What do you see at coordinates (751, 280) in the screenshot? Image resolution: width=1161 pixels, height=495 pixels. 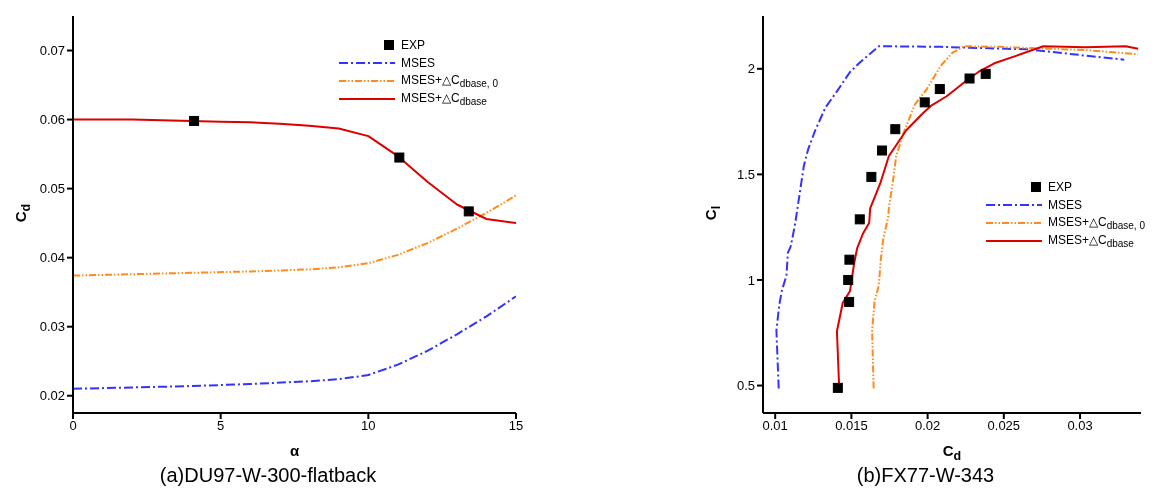 I see `y-tick-label: 1` at bounding box center [751, 280].